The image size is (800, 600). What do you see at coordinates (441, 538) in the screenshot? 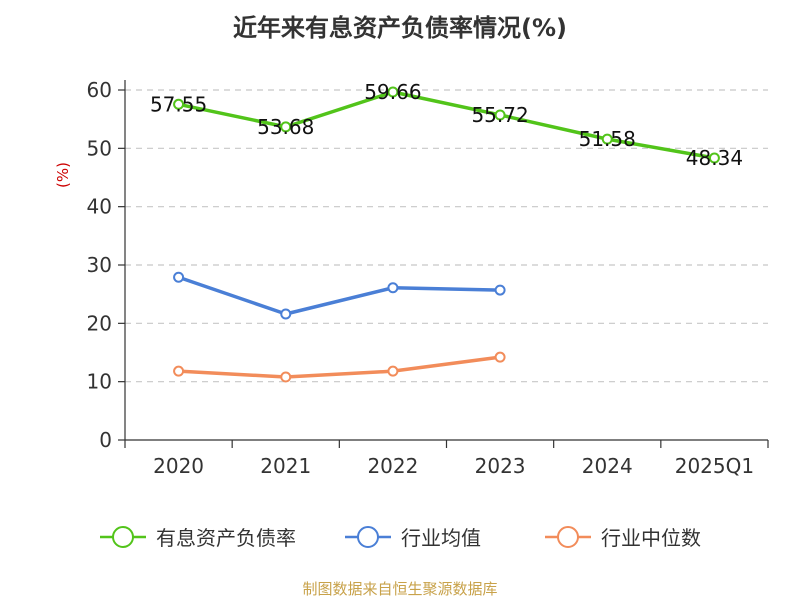
I see `legend-label: 行业均值` at bounding box center [441, 538].